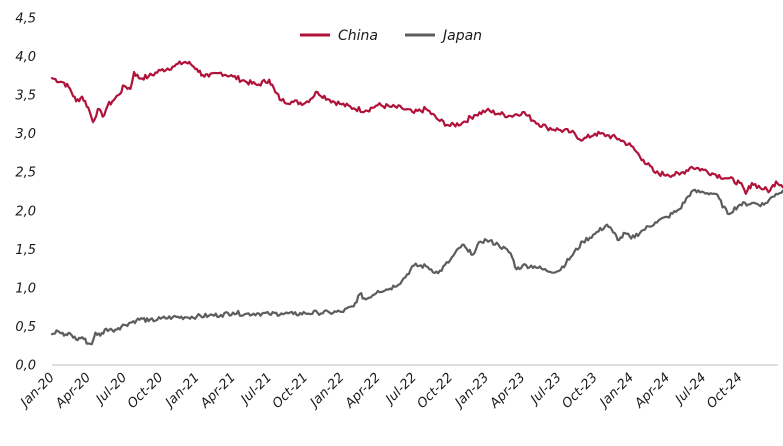  What do you see at coordinates (291, 391) in the screenshot?
I see `x-tick-label: Oct-21` at bounding box center [291, 391].